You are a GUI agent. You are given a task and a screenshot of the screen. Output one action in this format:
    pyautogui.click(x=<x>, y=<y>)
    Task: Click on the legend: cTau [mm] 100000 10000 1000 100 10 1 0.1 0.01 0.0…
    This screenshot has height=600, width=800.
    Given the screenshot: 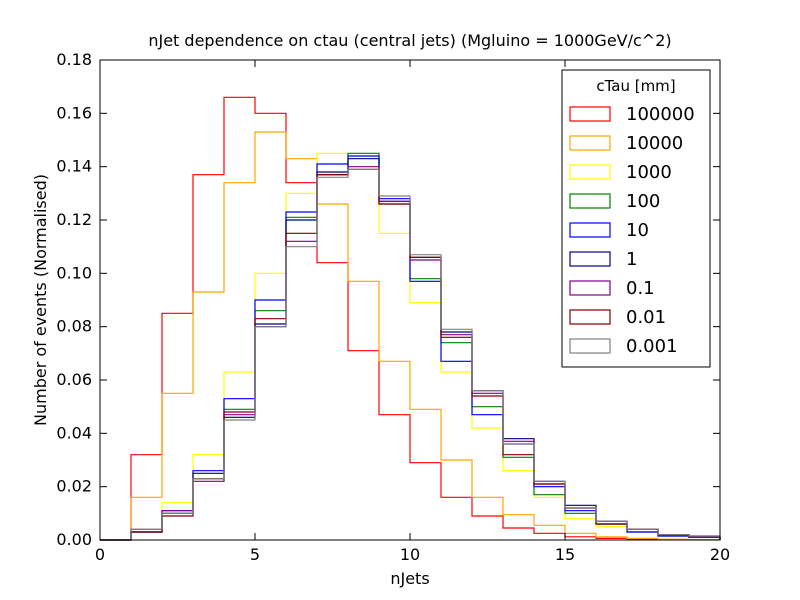 What is the action you would take?
    pyautogui.click(x=636, y=218)
    